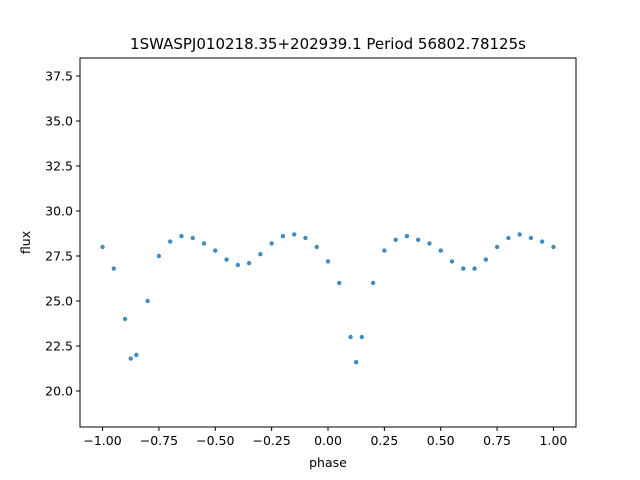 This screenshot has width=640, height=480. I want to click on x-tick-label: 0.25, so click(384, 440).